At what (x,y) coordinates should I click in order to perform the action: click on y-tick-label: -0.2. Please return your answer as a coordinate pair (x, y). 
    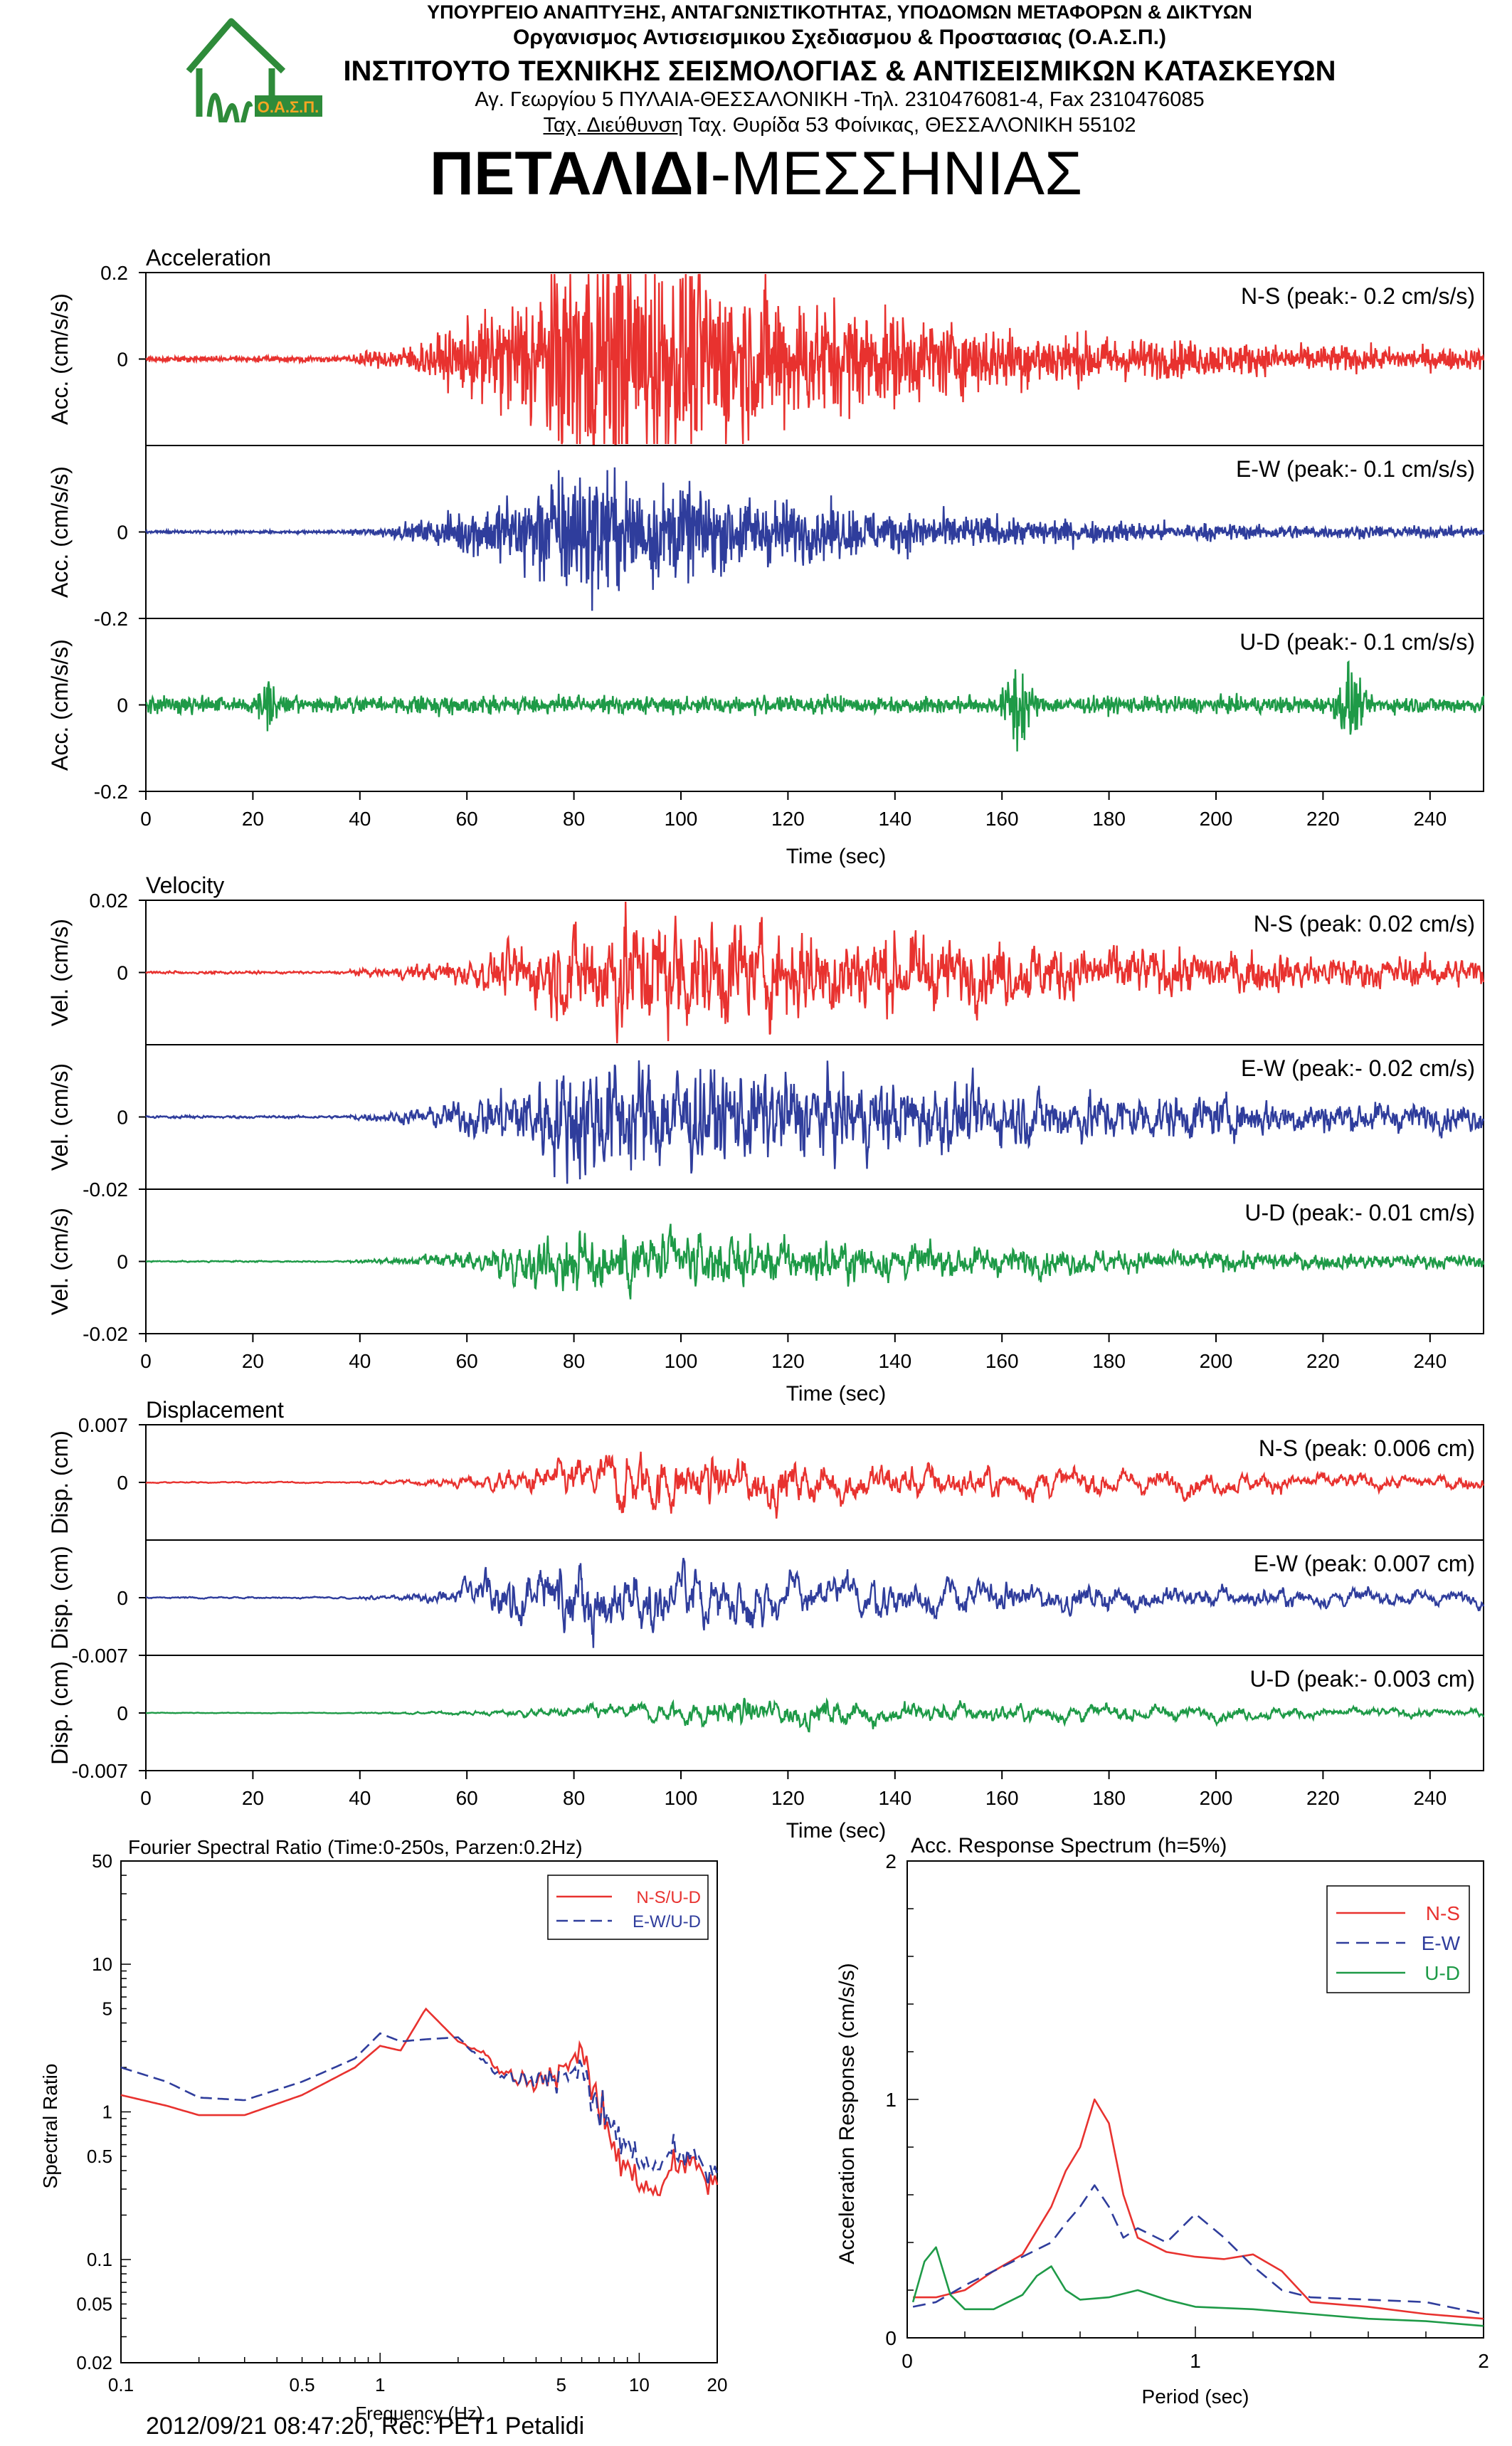
    Looking at the image, I should click on (111, 792).